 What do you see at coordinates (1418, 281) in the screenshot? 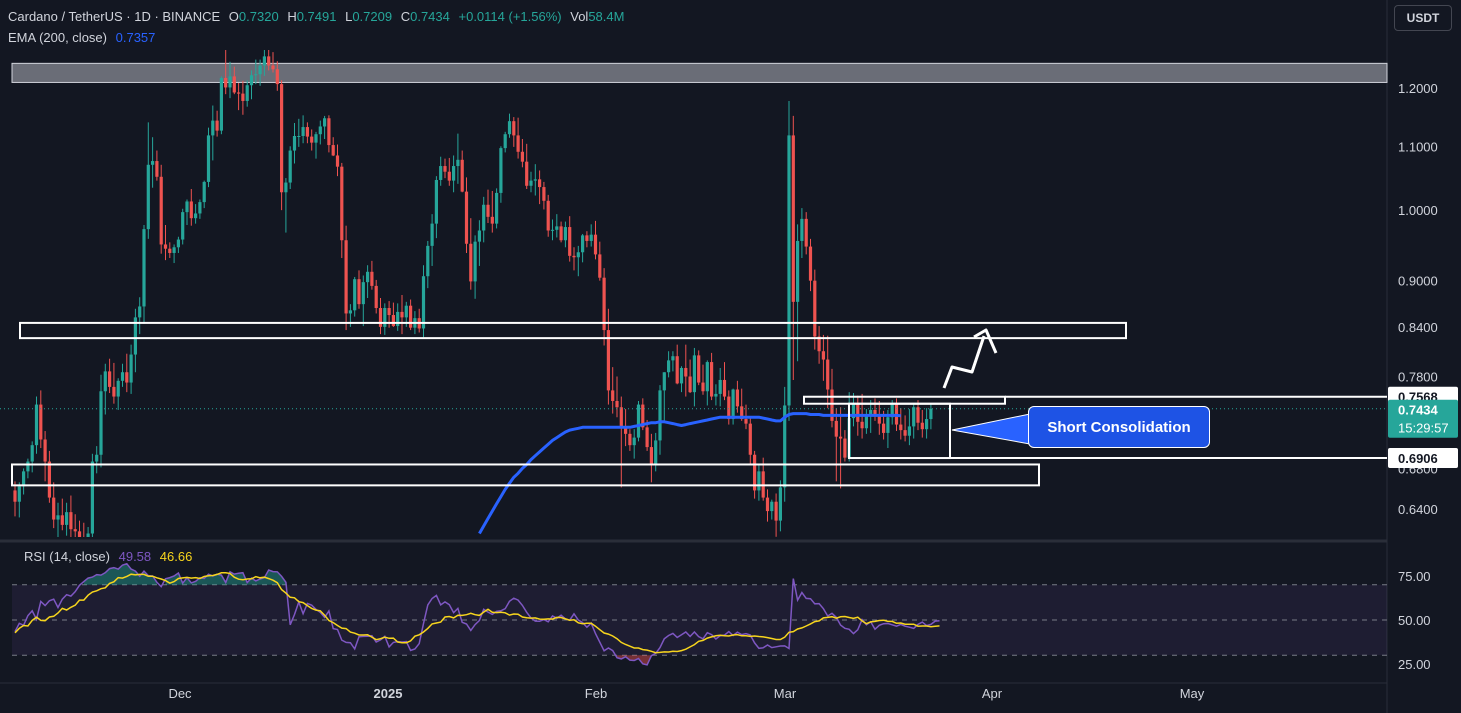
I see `price-tick-label: 0.9000` at bounding box center [1418, 281].